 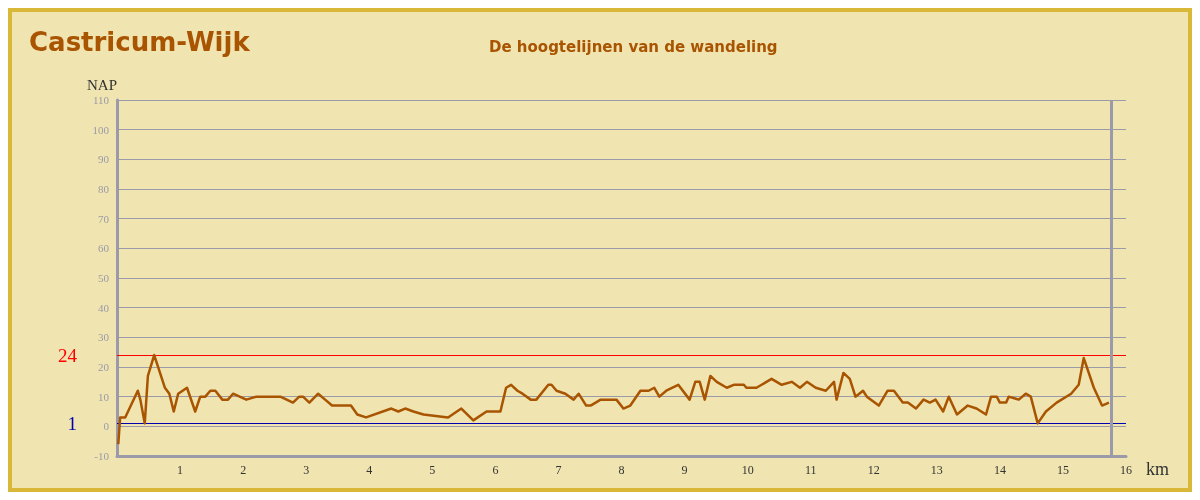 What do you see at coordinates (104, 307) in the screenshot?
I see `y-tick-label: 40` at bounding box center [104, 307].